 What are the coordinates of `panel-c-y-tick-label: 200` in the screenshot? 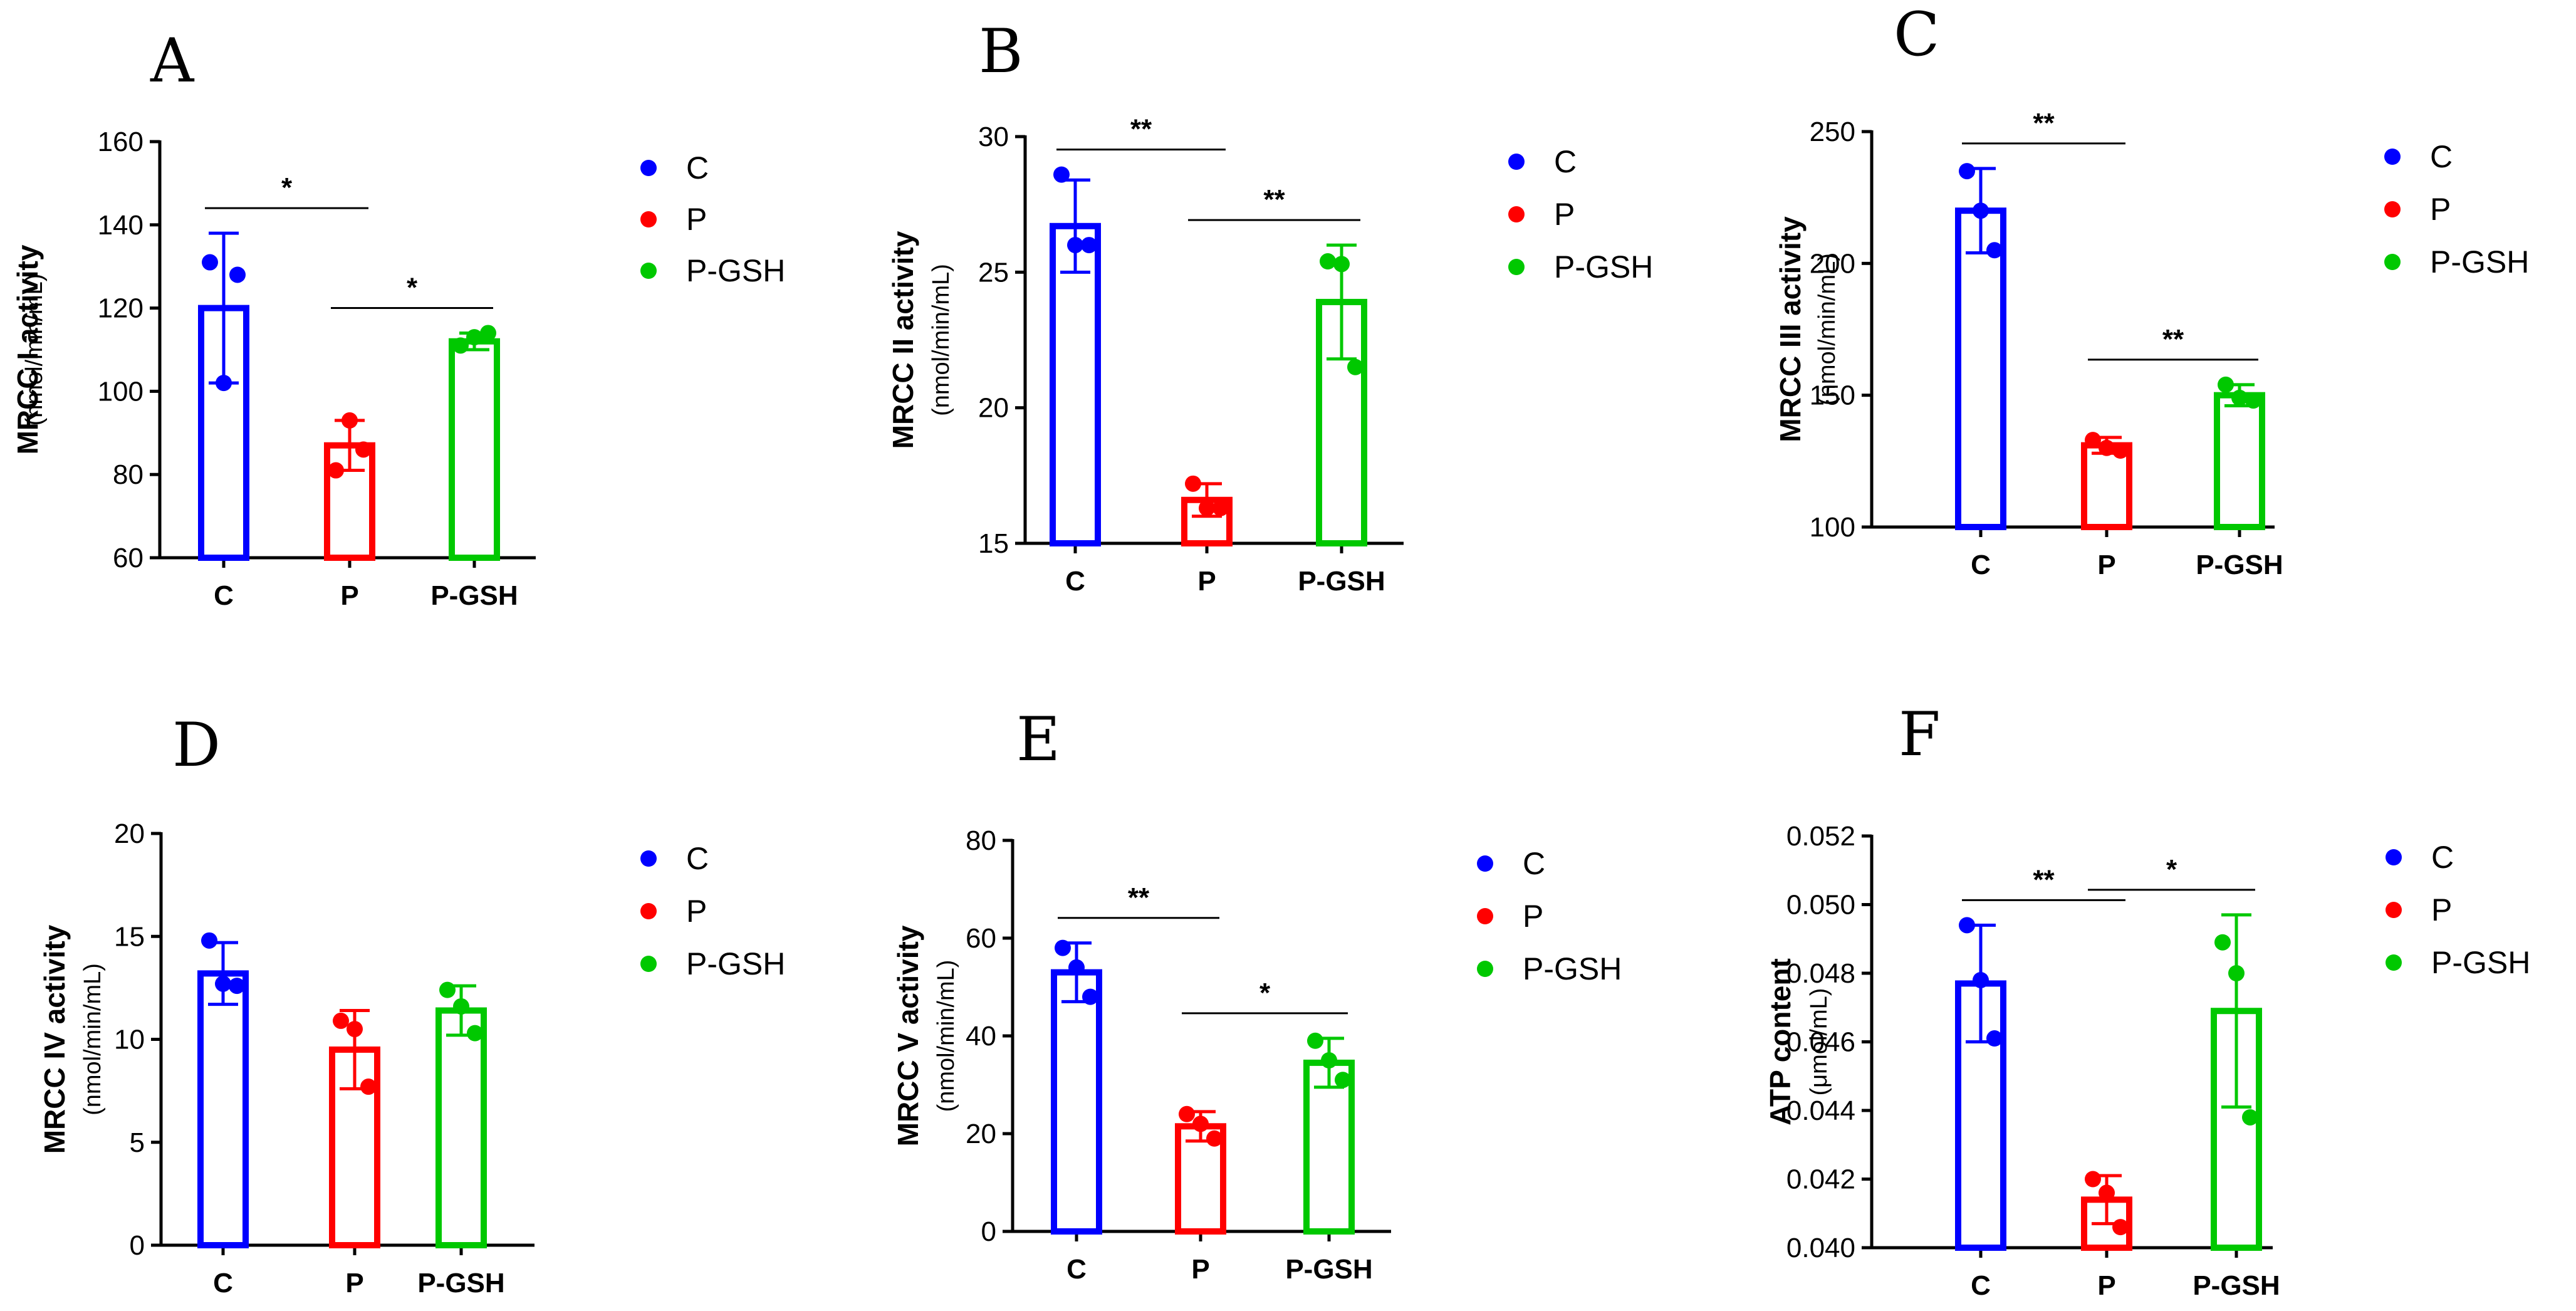 It's located at (1832, 263).